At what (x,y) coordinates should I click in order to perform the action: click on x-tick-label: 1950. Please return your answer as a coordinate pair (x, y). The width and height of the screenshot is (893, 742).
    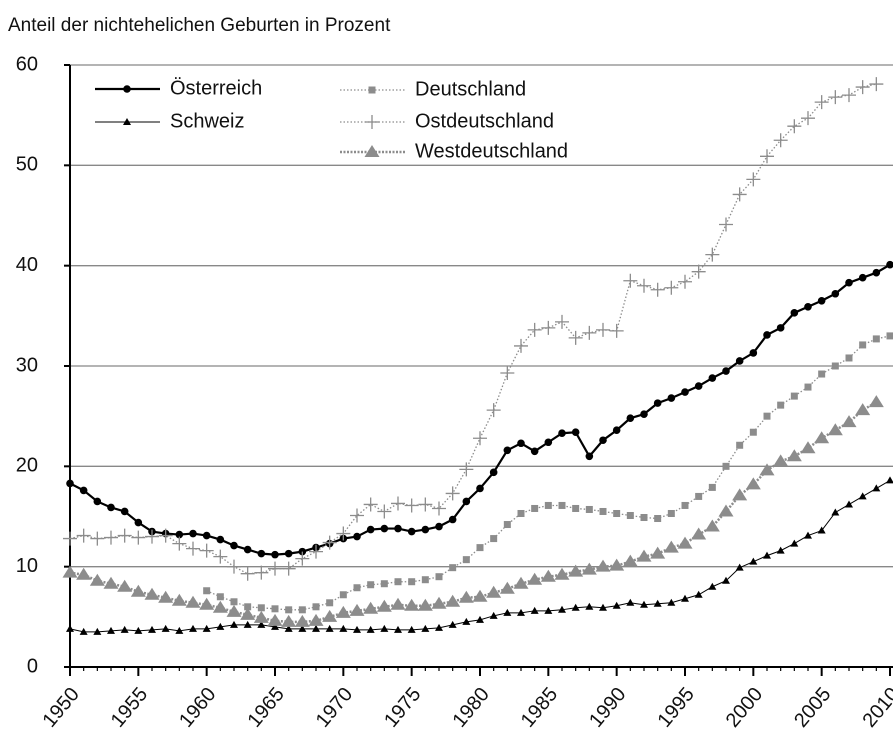
    Looking at the image, I should click on (60, 707).